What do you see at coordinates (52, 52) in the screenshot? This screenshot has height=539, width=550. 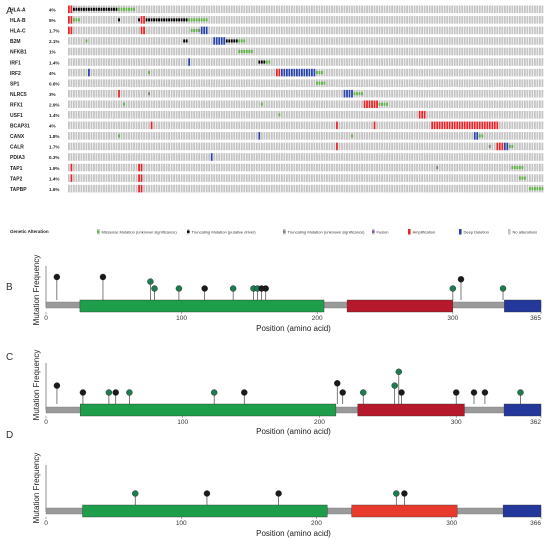 I see `gene-frequency: 1%` at bounding box center [52, 52].